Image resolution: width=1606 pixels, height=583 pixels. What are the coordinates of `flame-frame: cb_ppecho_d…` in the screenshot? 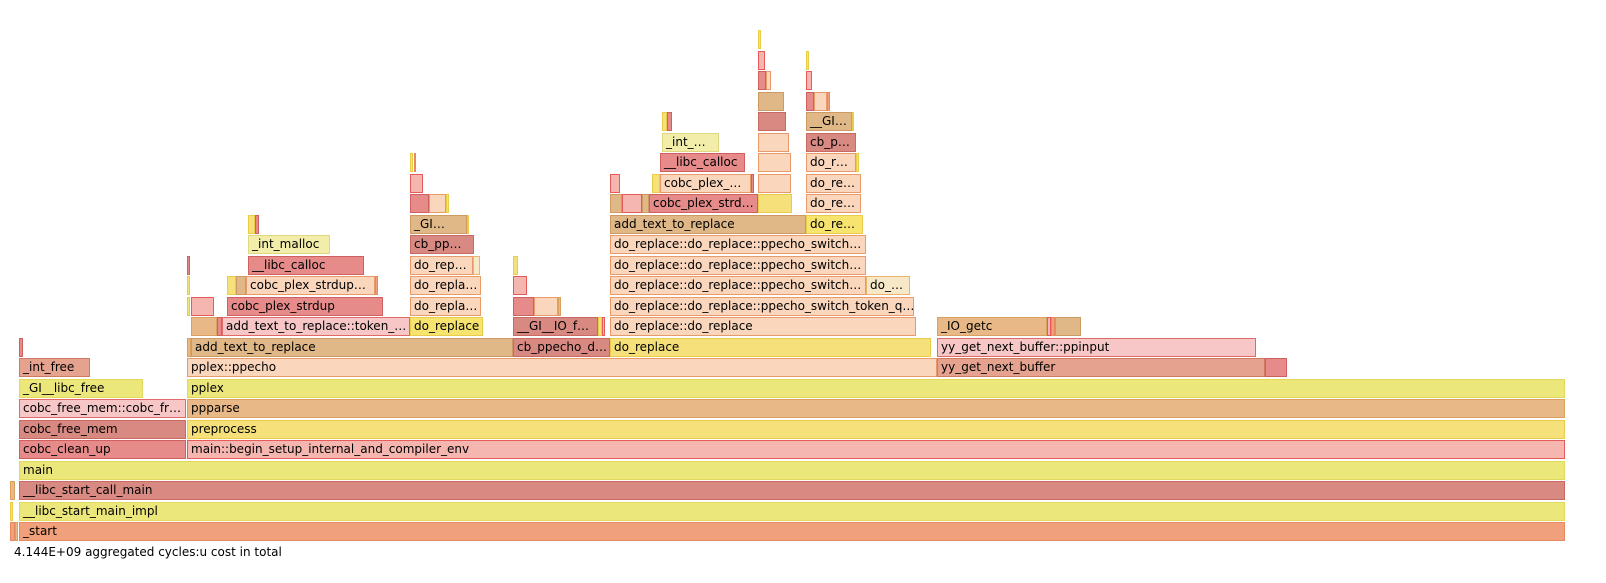 It's located at (561, 347).